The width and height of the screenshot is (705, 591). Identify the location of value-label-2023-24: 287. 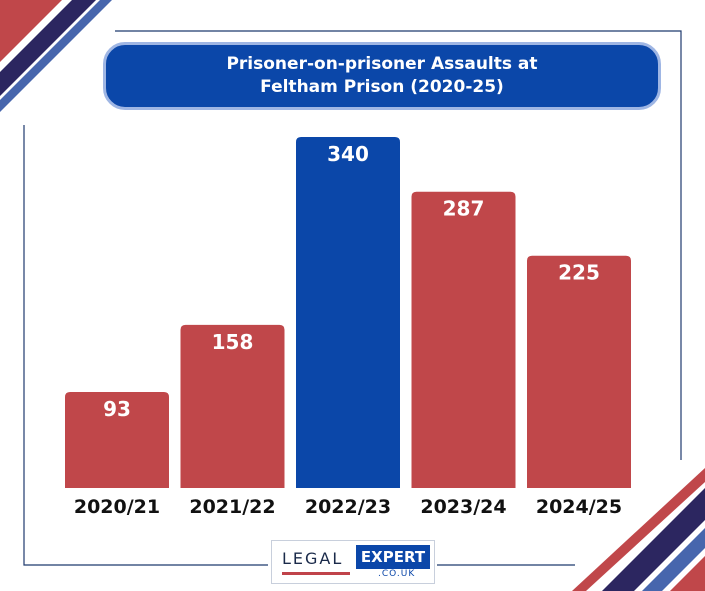
(464, 209).